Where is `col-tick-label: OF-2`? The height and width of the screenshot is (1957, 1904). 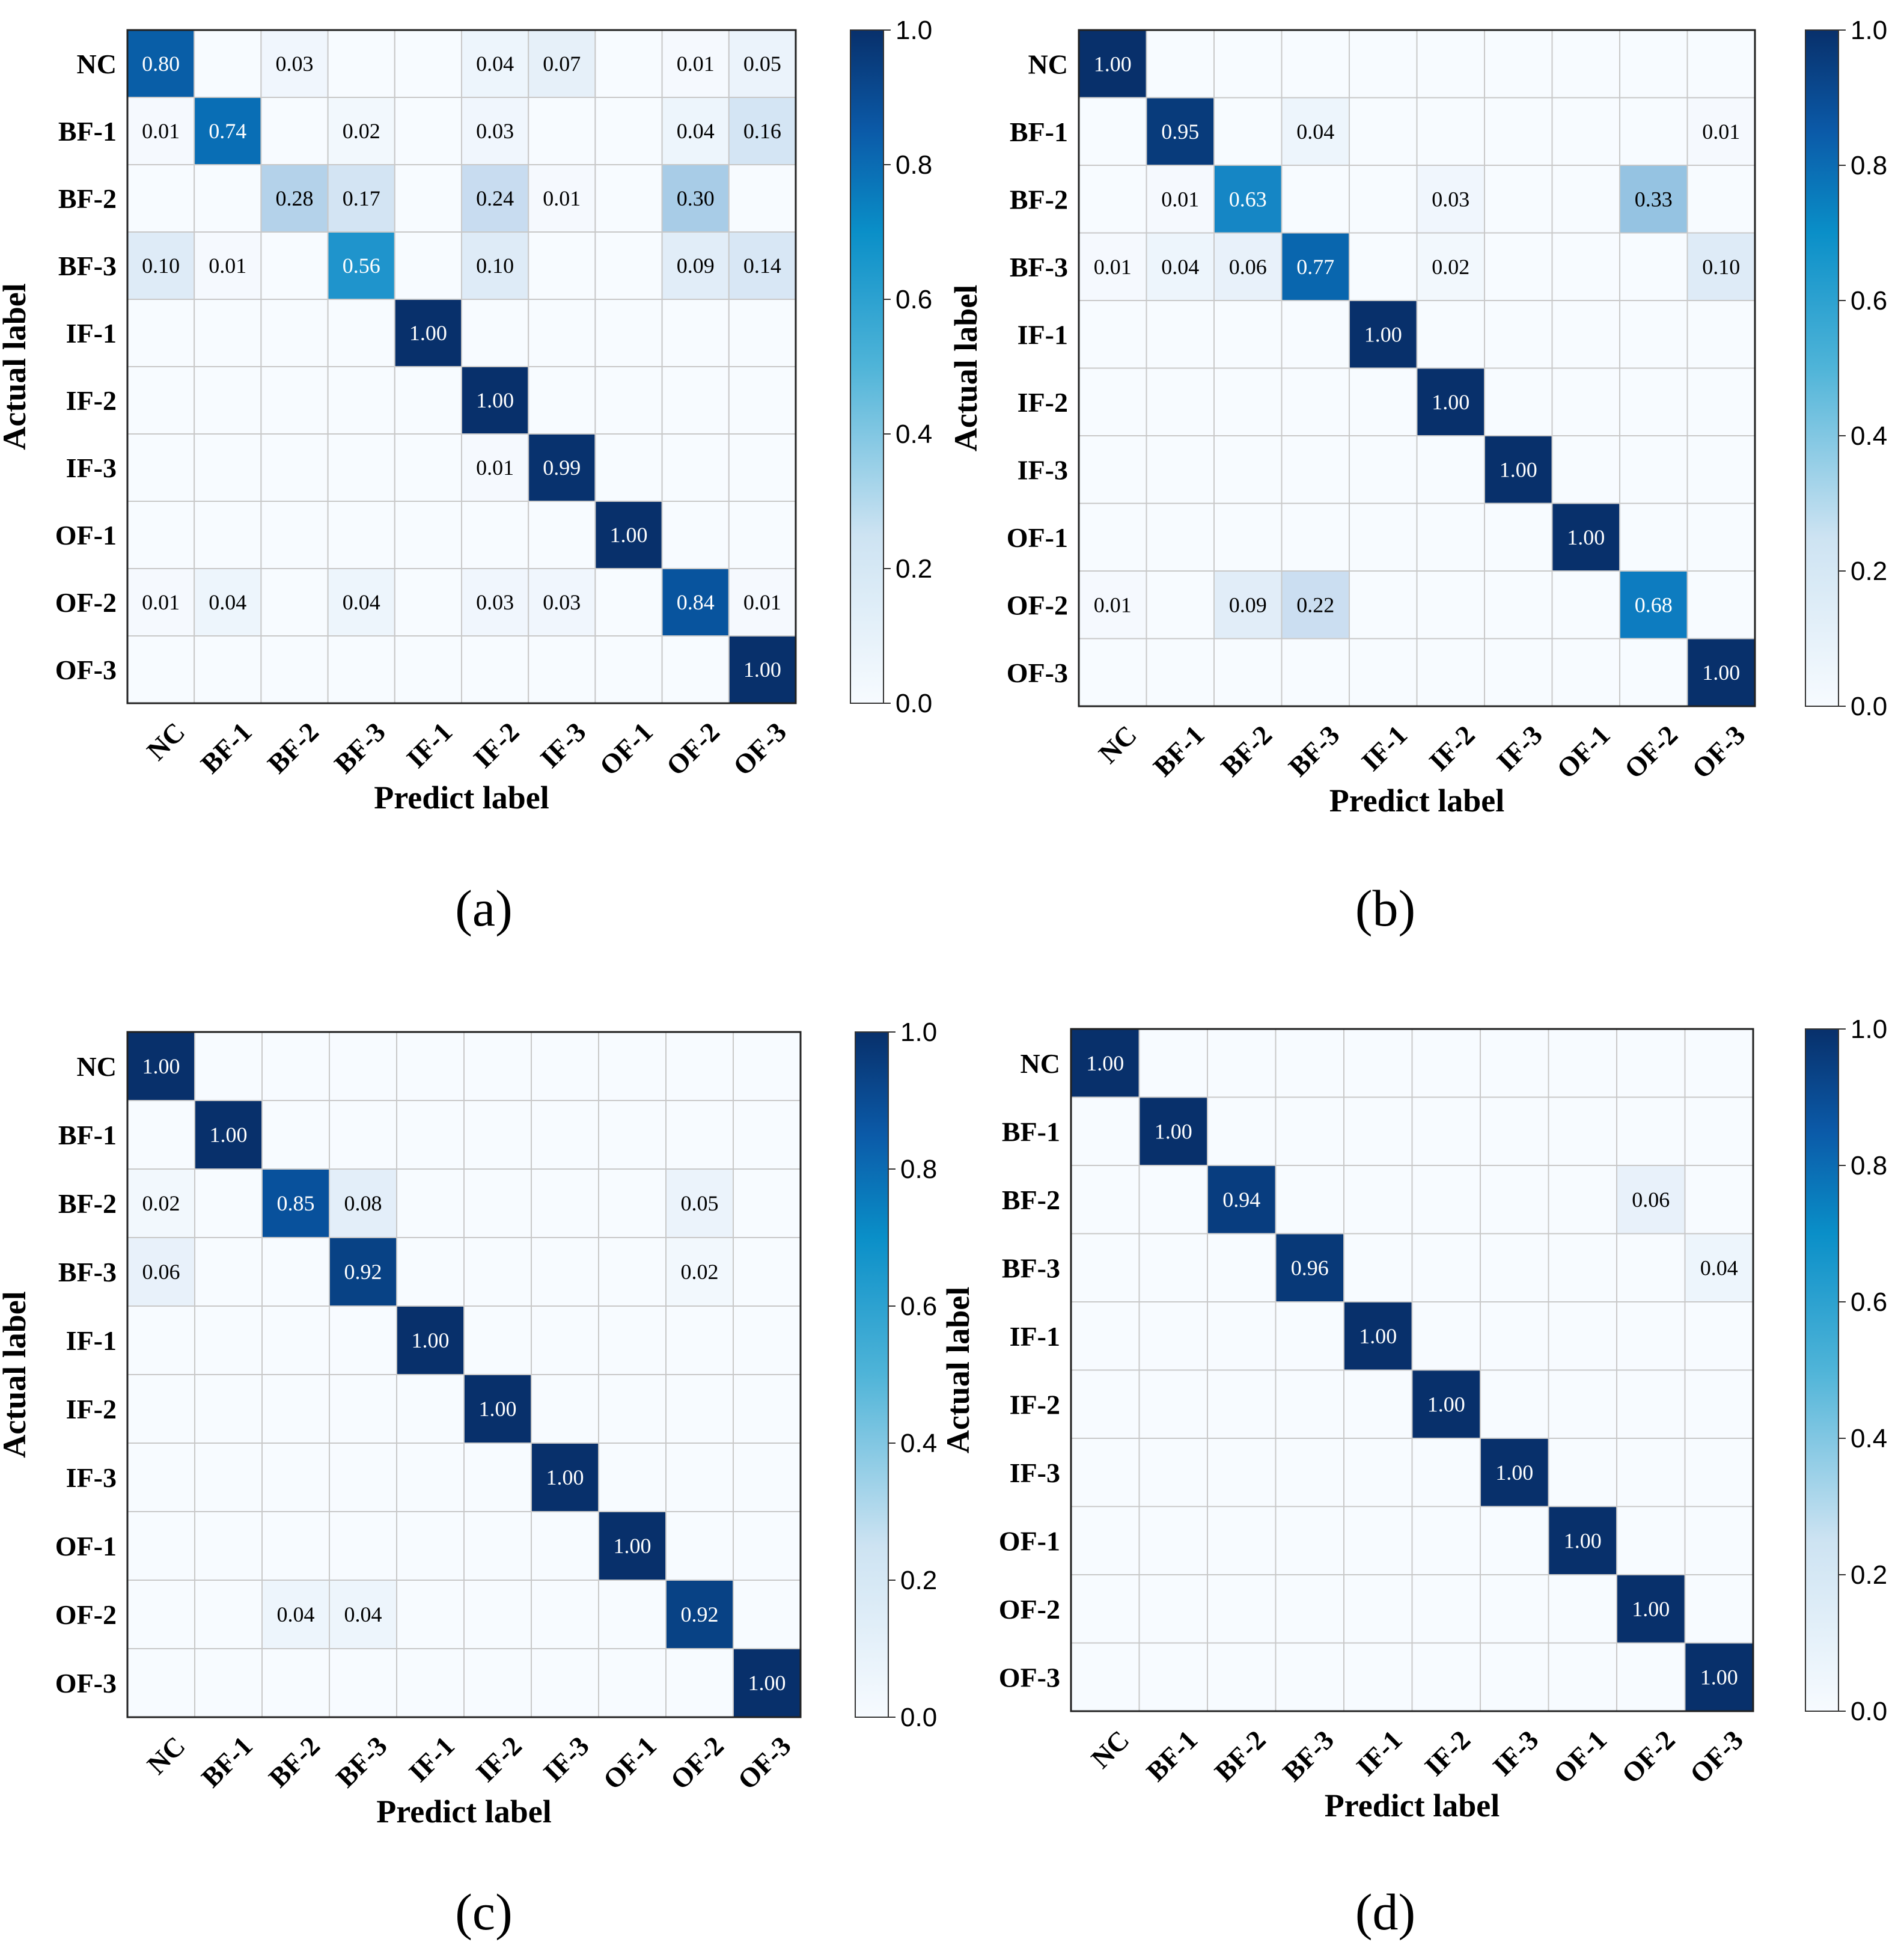 col-tick-label: OF-2 is located at coordinates (1651, 751).